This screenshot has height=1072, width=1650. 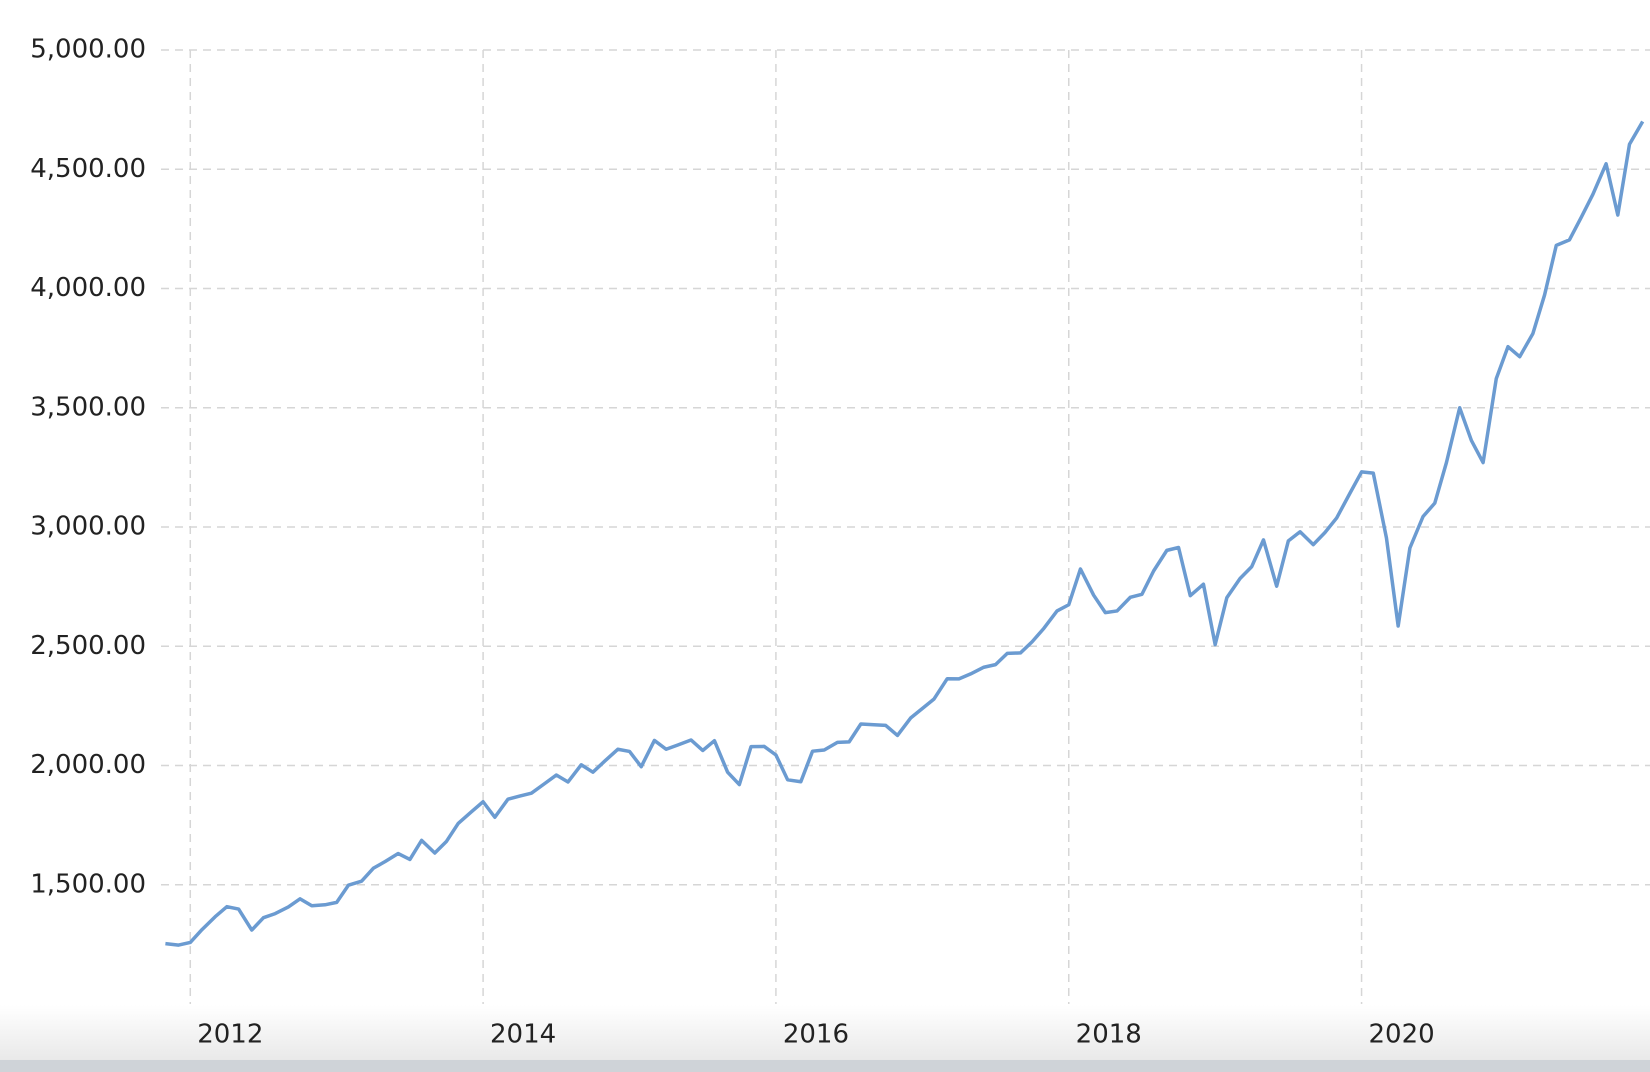 What do you see at coordinates (88, 407) in the screenshot?
I see `y-tick-label: 3,500.00` at bounding box center [88, 407].